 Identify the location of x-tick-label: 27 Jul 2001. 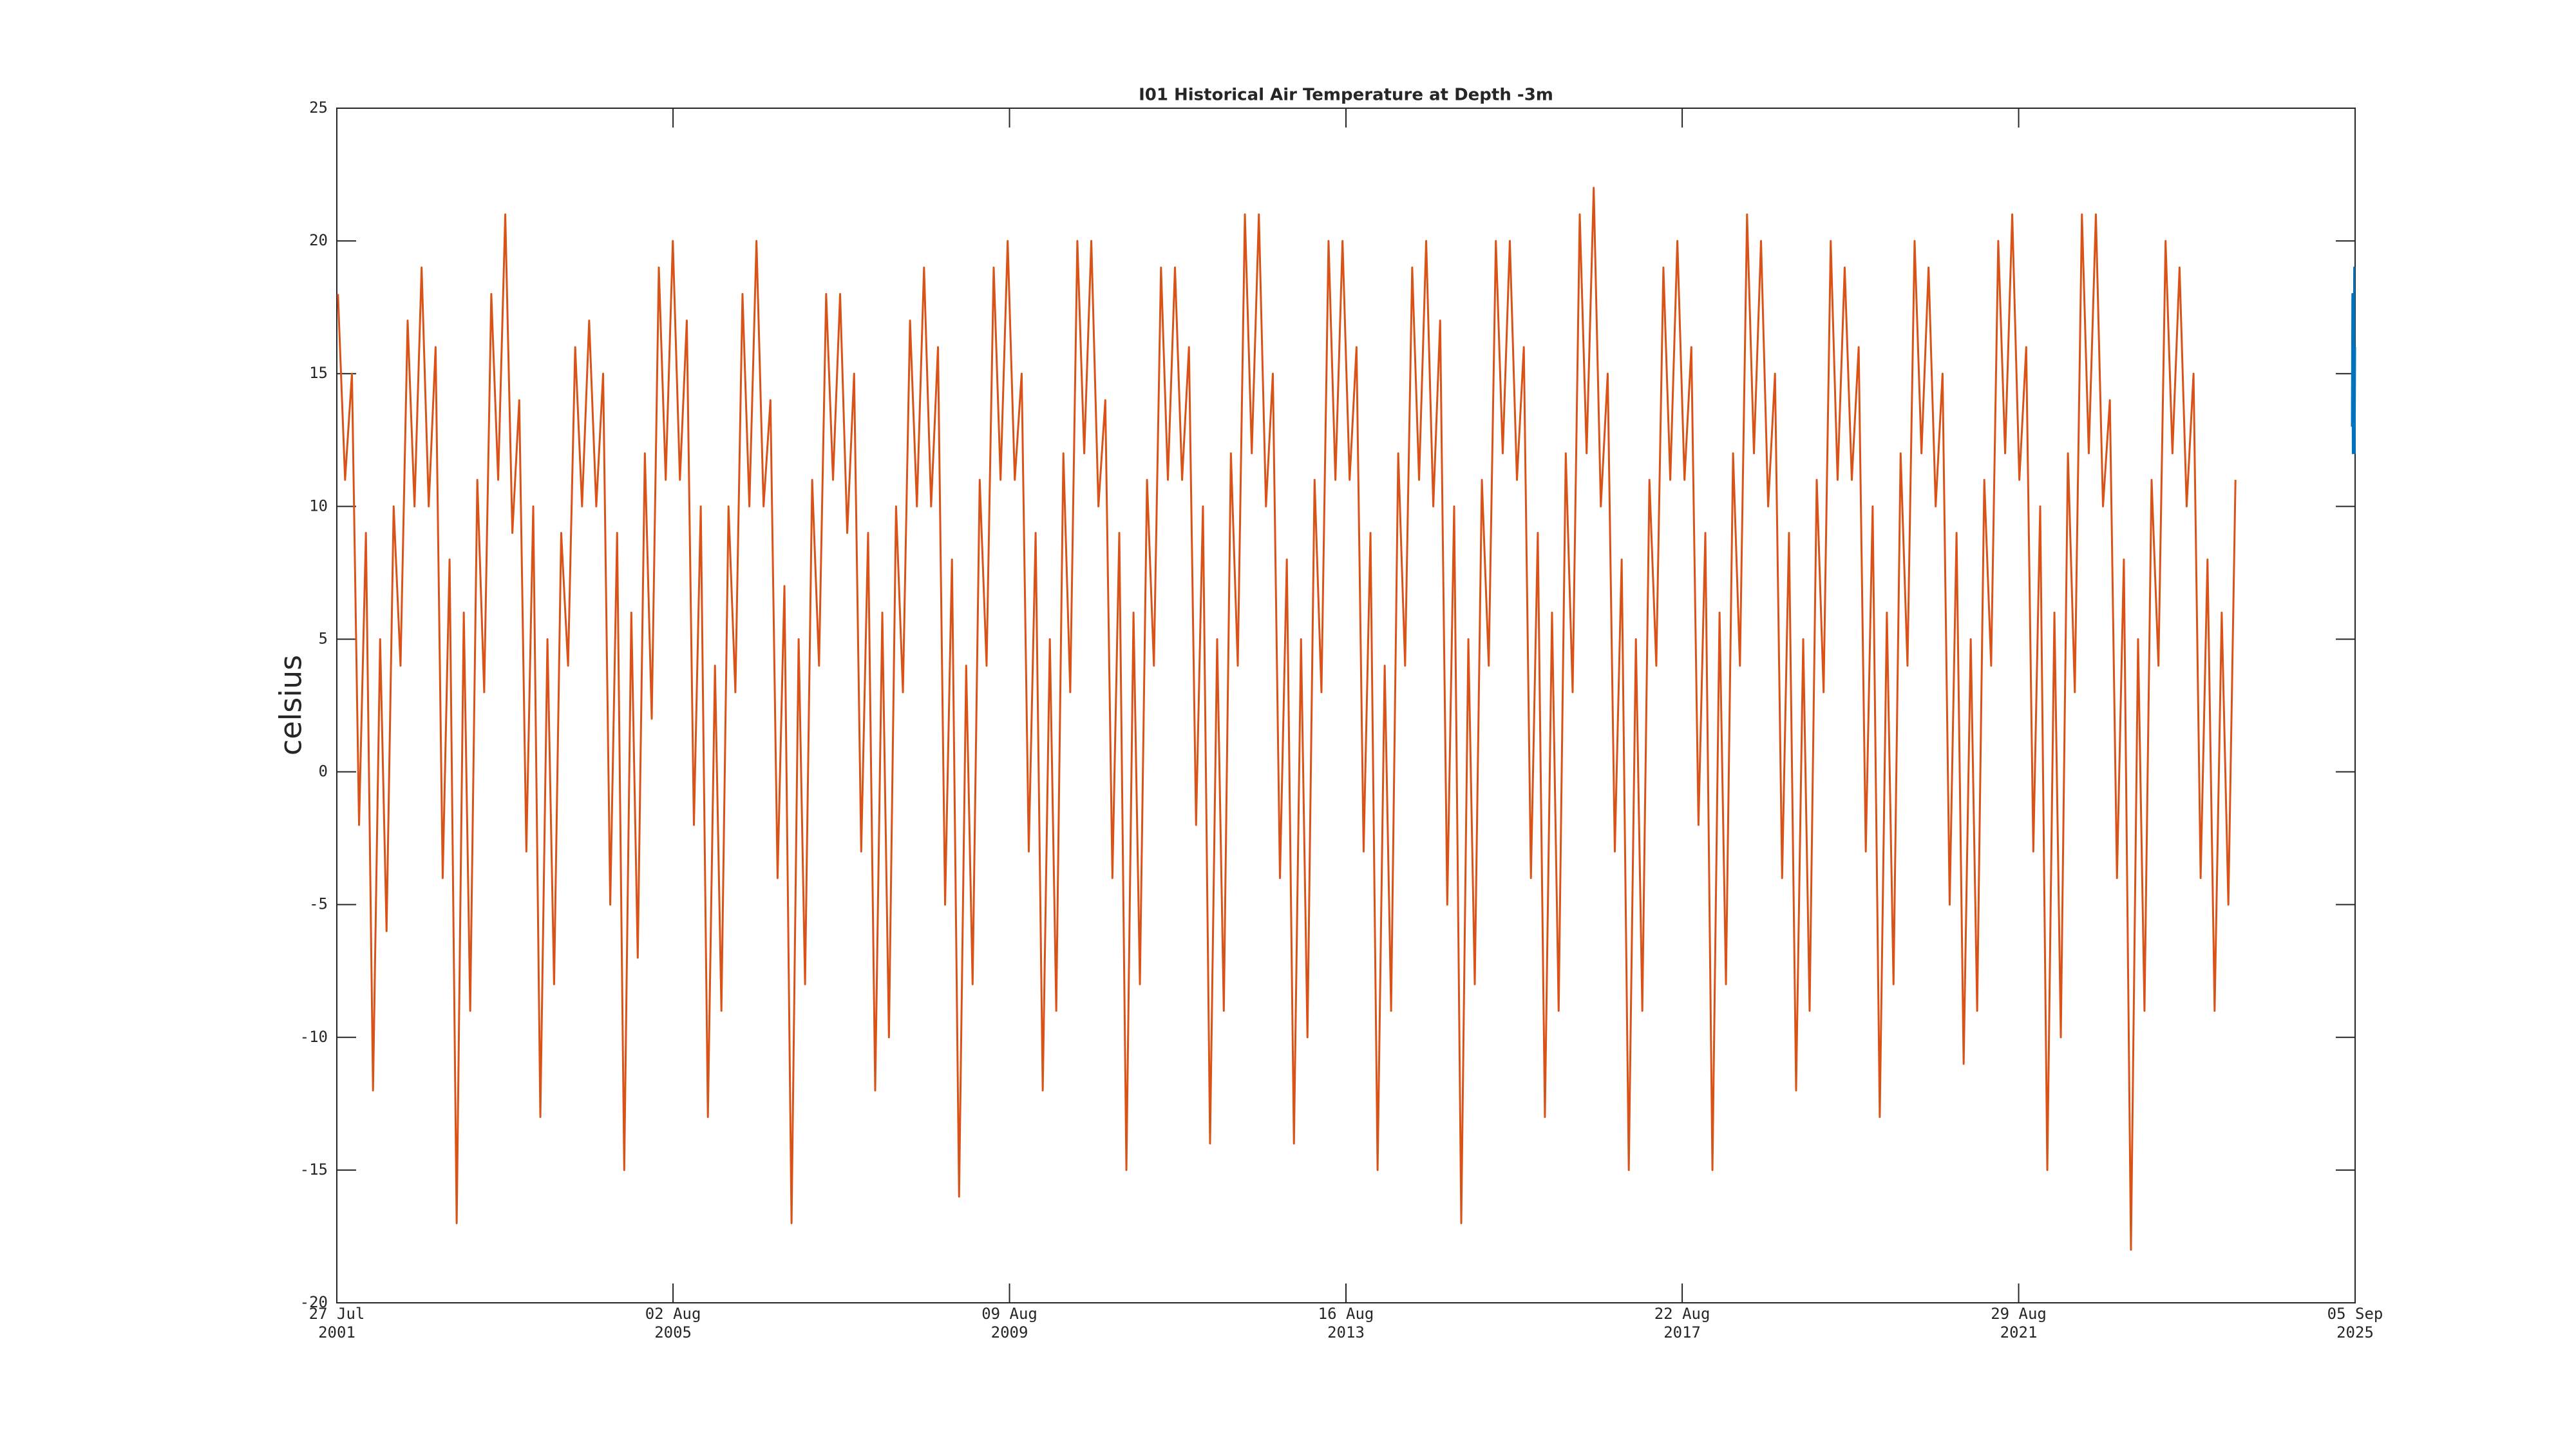
(337, 1323).